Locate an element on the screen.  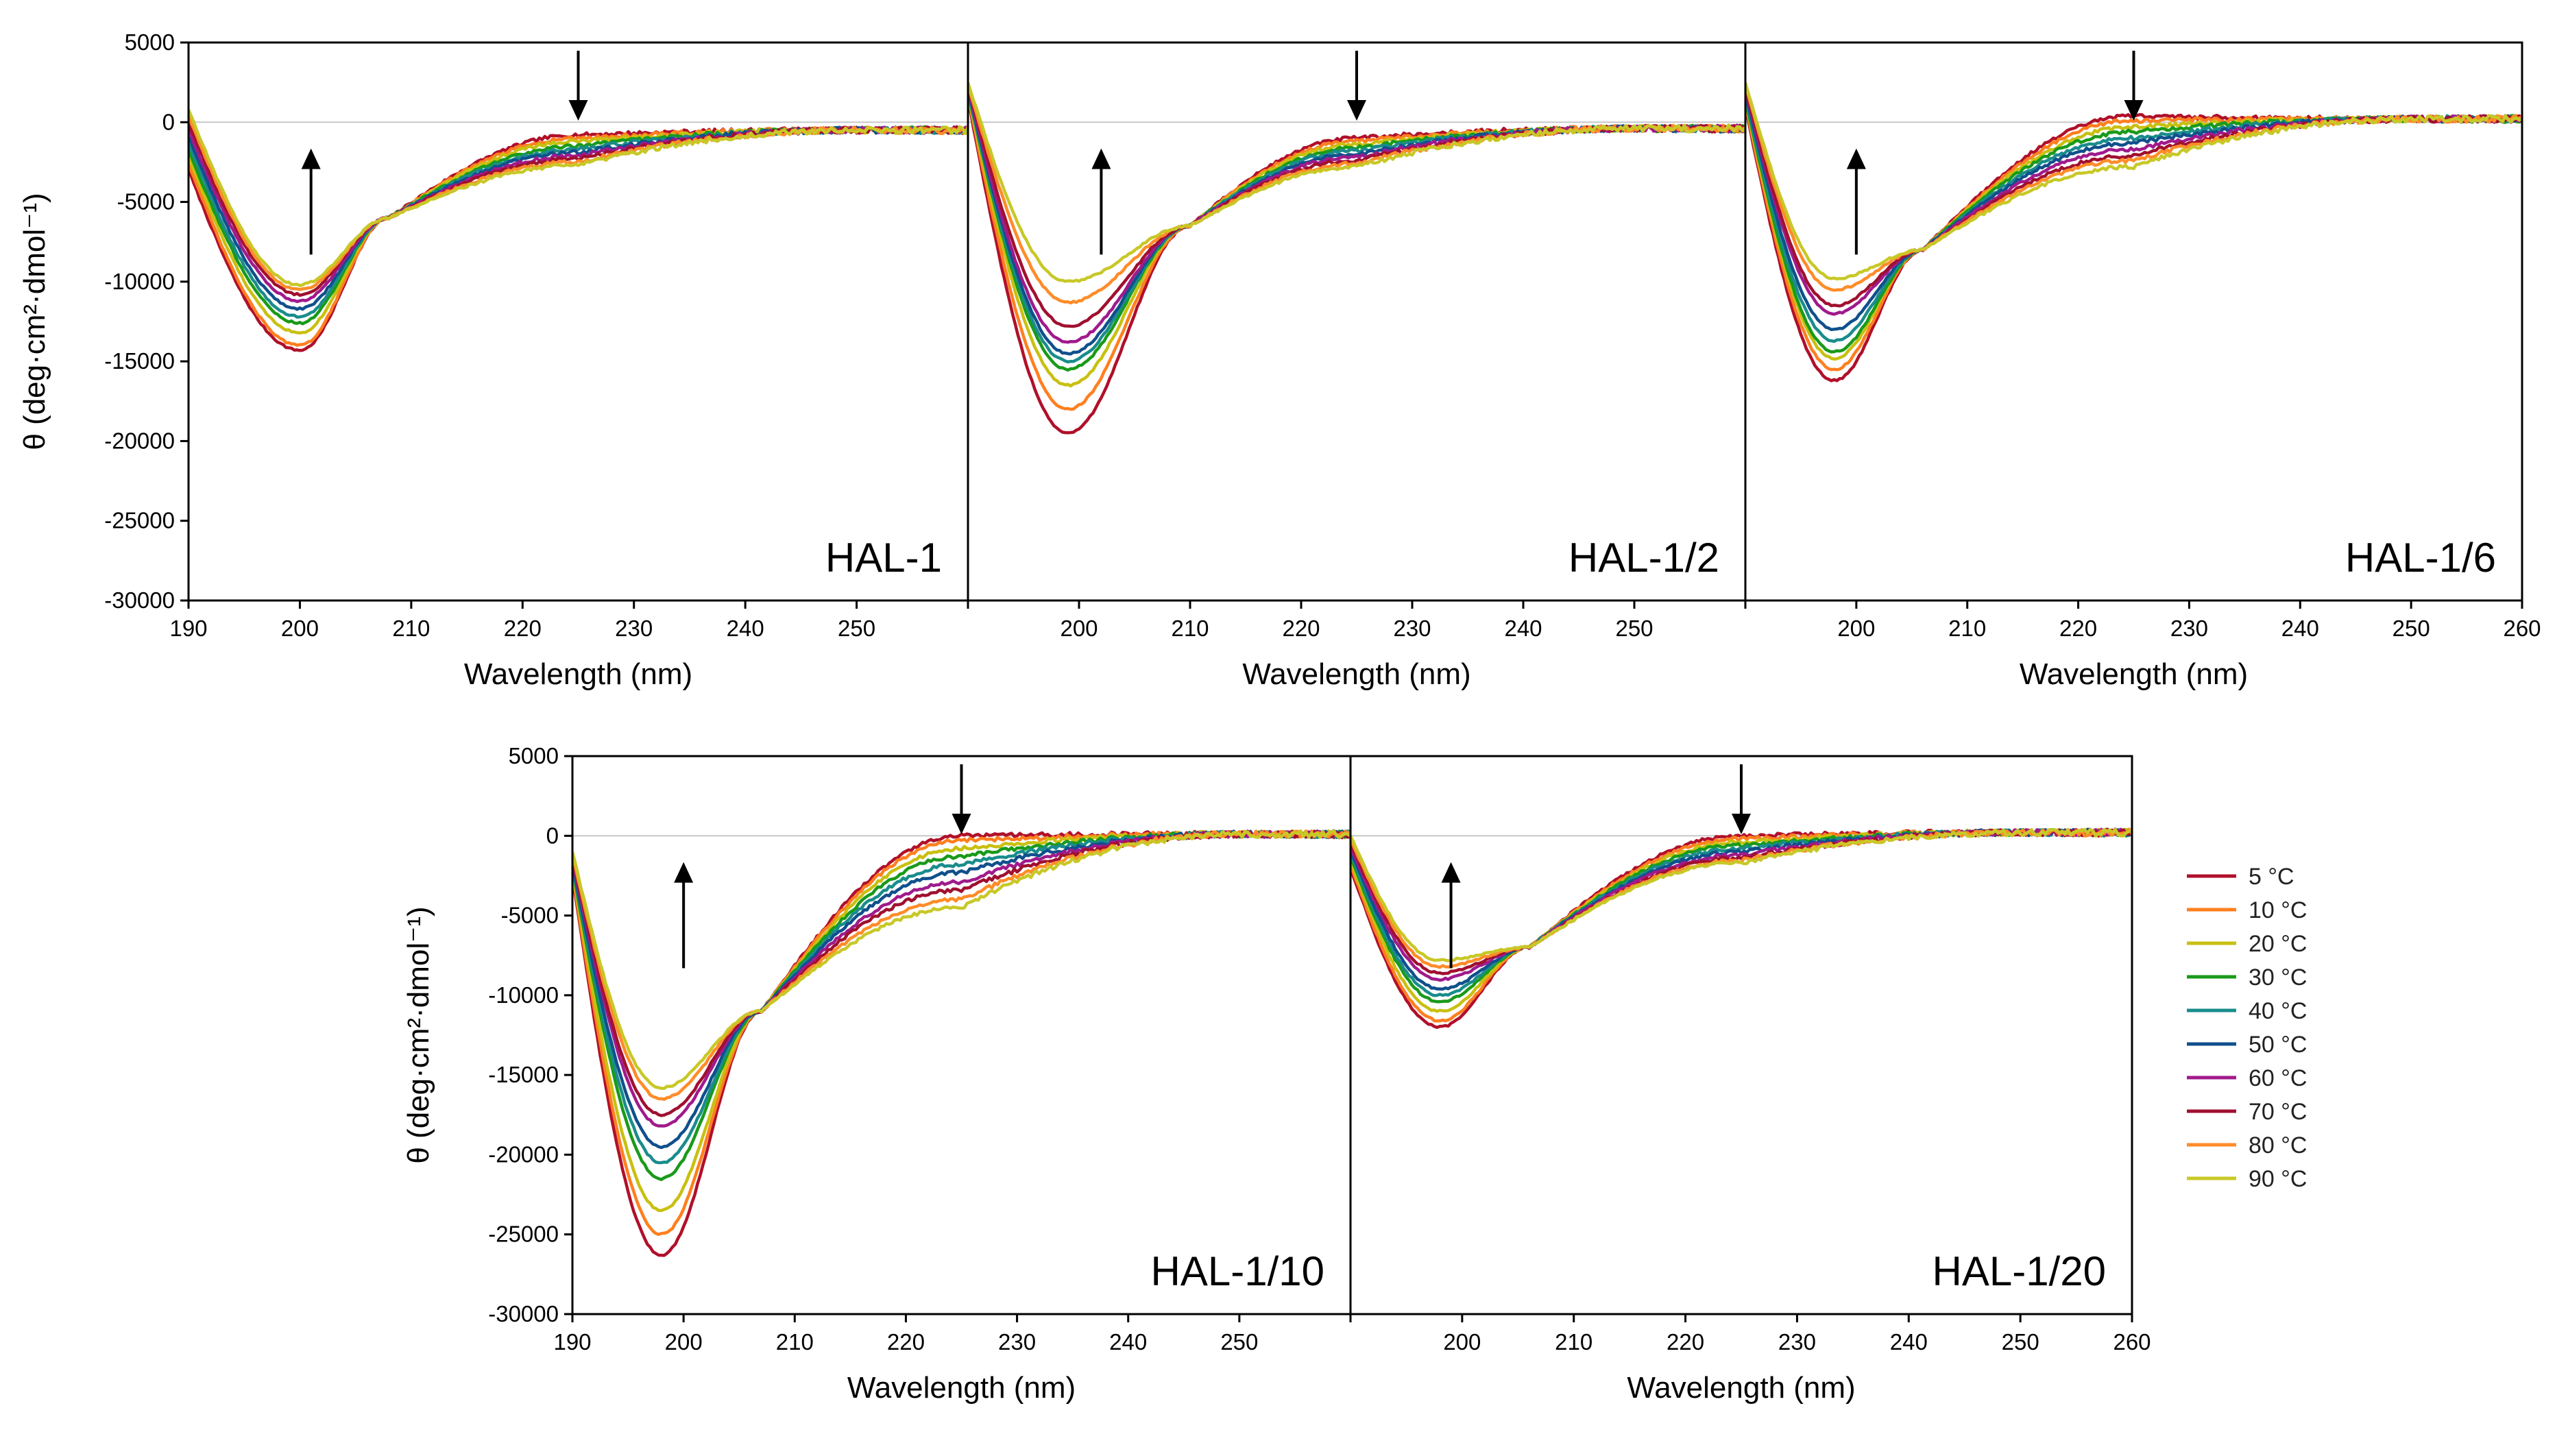
panel-hal-1-2: 200 210 220 230 240 250 Wavelength (nm) HAL-1/2 is located at coordinates (1357, 366).